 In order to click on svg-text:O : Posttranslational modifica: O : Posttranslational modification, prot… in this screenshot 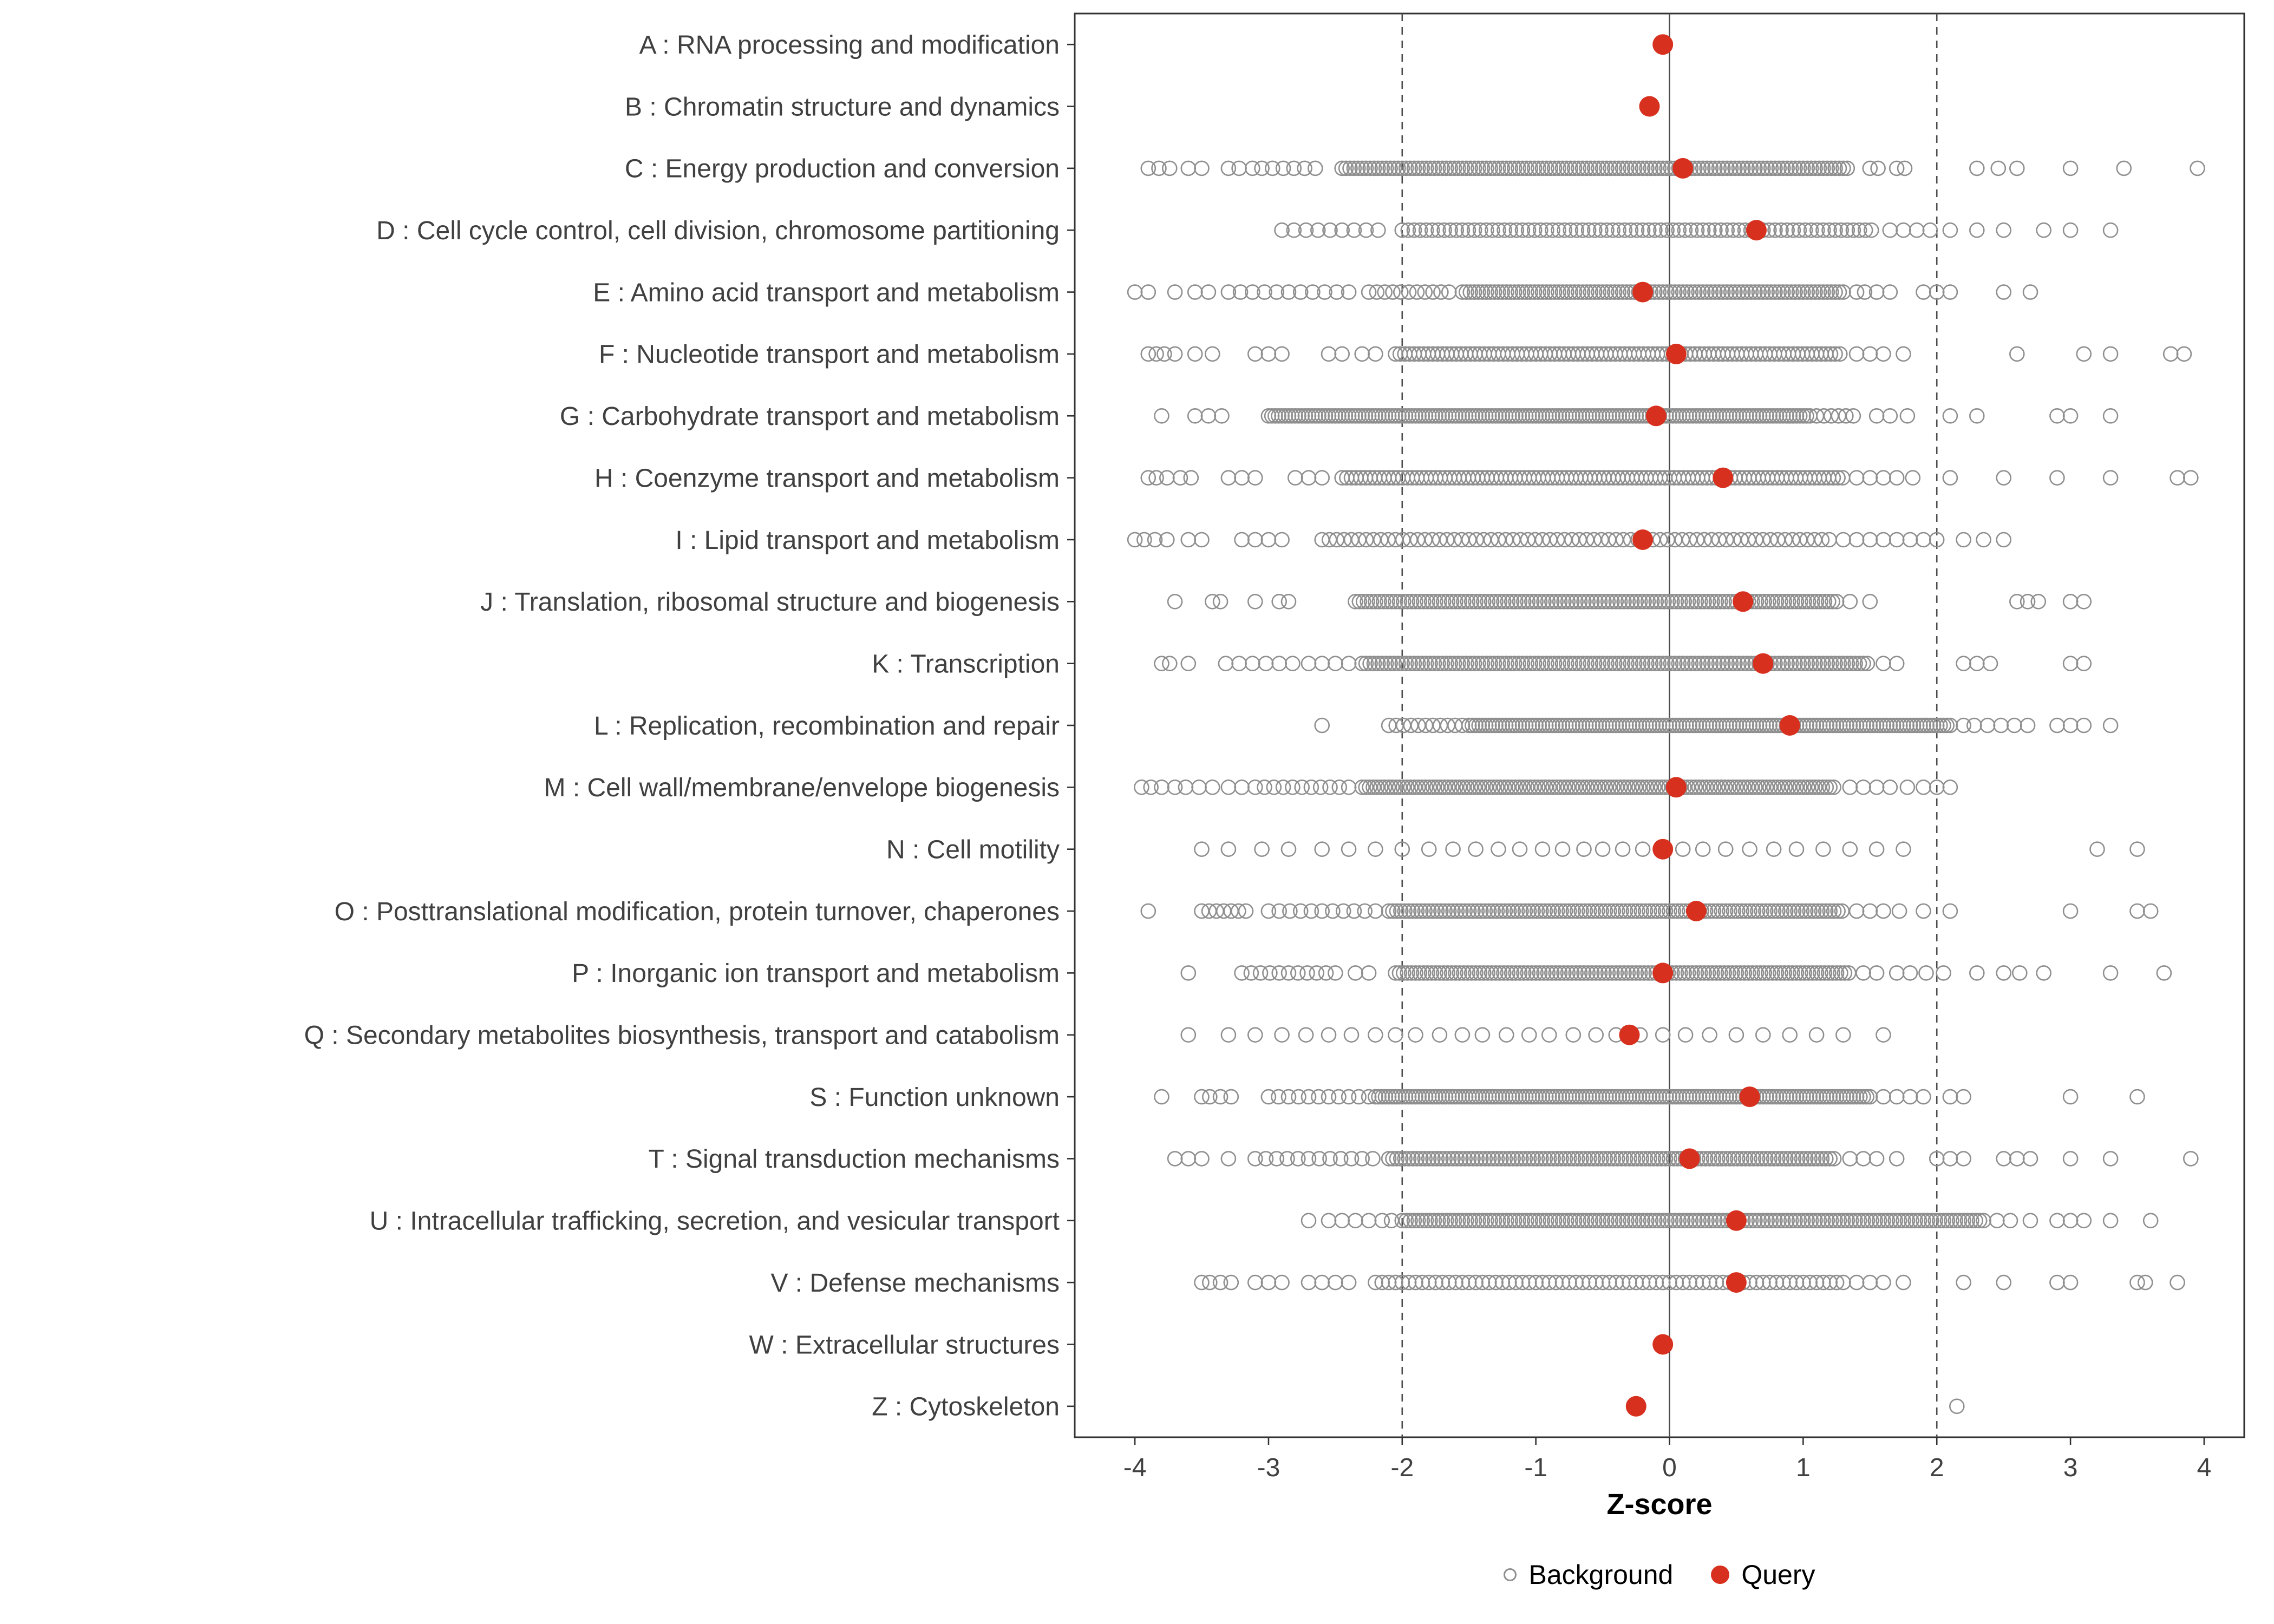, I will do `click(698, 912)`.